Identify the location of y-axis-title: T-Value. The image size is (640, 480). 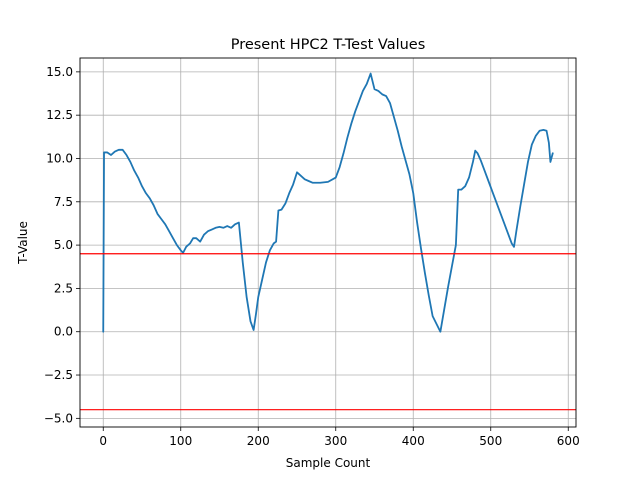
(23, 243).